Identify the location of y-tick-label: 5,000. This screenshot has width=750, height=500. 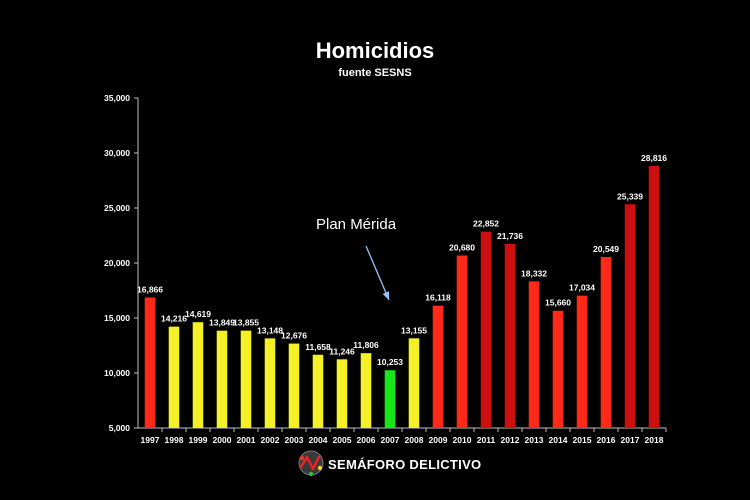
(120, 428).